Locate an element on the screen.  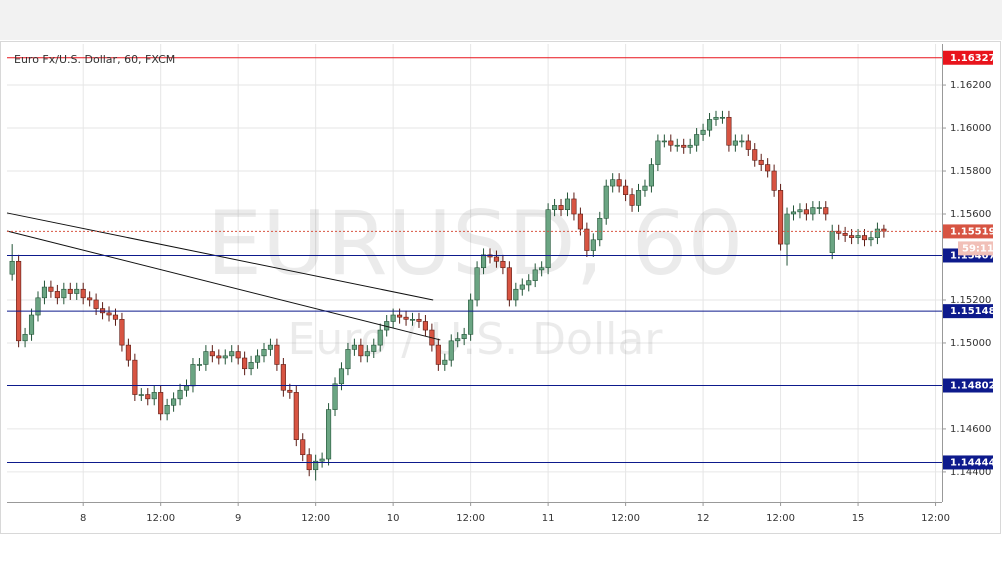
countdown-tag is located at coordinates (975, 248).